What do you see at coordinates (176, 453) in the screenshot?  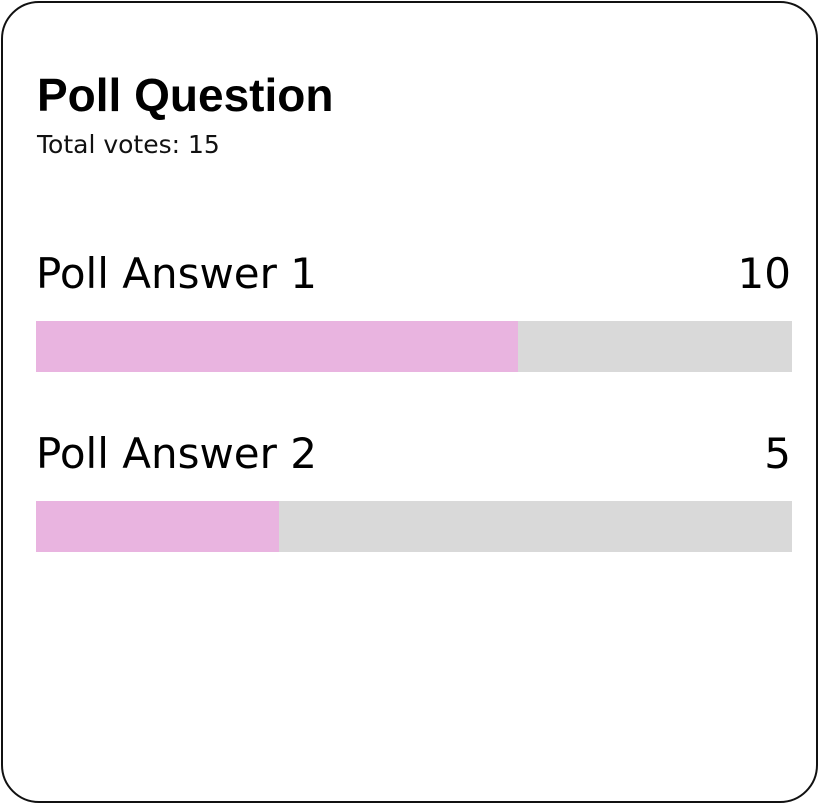 I see `poll-answer-label: Poll Answer 2` at bounding box center [176, 453].